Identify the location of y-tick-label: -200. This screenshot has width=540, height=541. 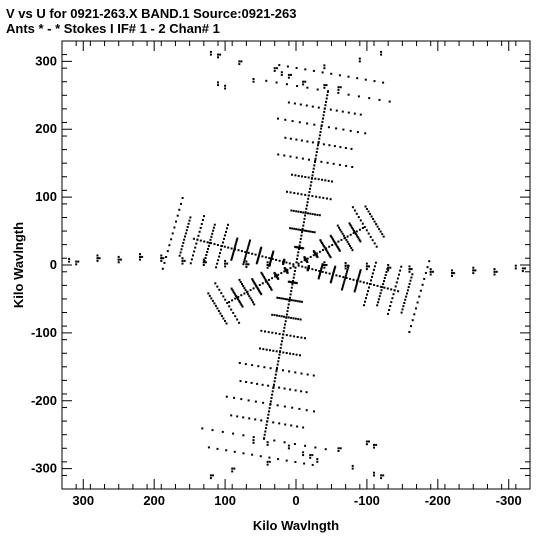
(44, 400).